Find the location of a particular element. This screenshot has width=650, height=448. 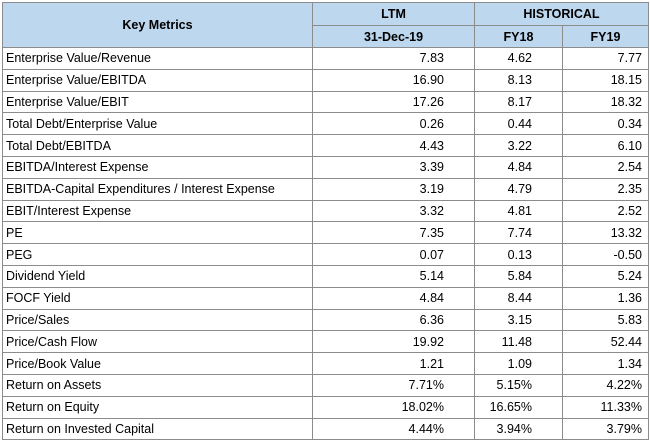

table-row: Dividend Yield 5.14 5.84 5.24 is located at coordinates (325, 276).